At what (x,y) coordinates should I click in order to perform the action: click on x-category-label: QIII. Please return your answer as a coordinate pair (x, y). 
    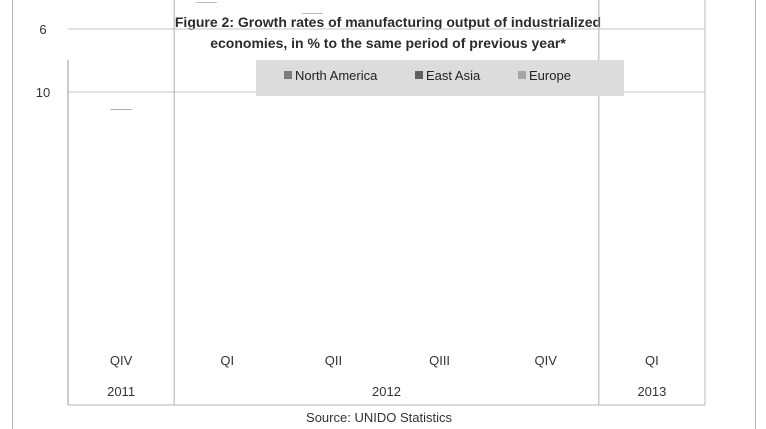
    Looking at the image, I should click on (439, 360).